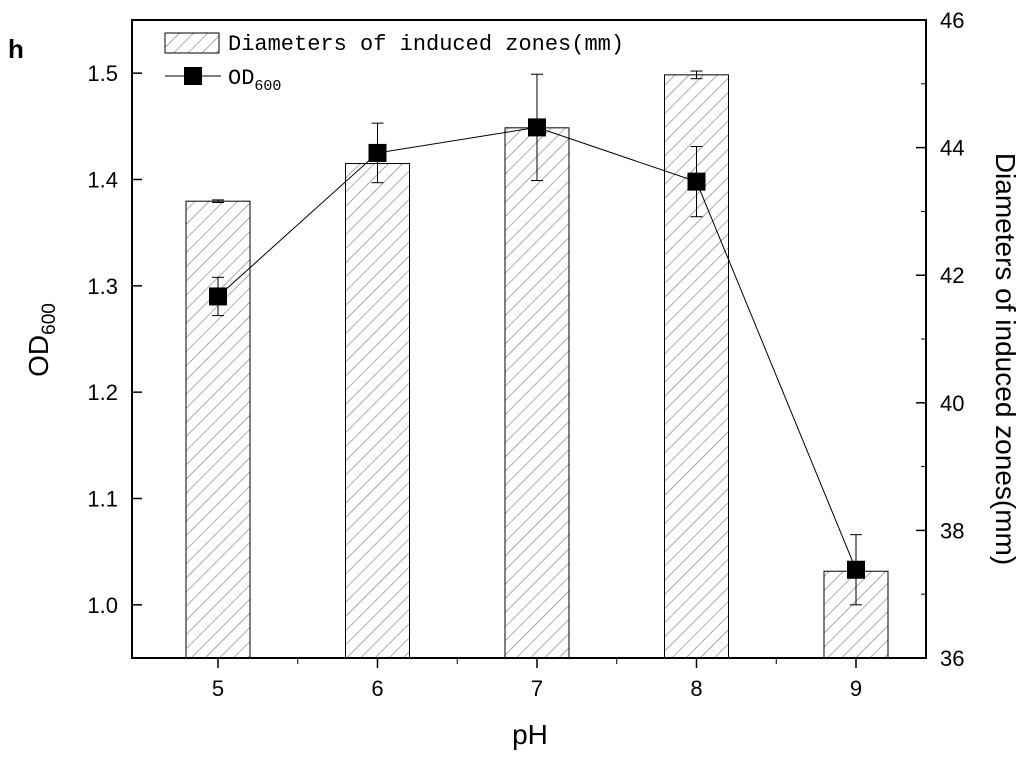  Describe the element at coordinates (940, 339) in the screenshot. I see `right-axis-ticks: 36 38 40 42 44 46` at that location.